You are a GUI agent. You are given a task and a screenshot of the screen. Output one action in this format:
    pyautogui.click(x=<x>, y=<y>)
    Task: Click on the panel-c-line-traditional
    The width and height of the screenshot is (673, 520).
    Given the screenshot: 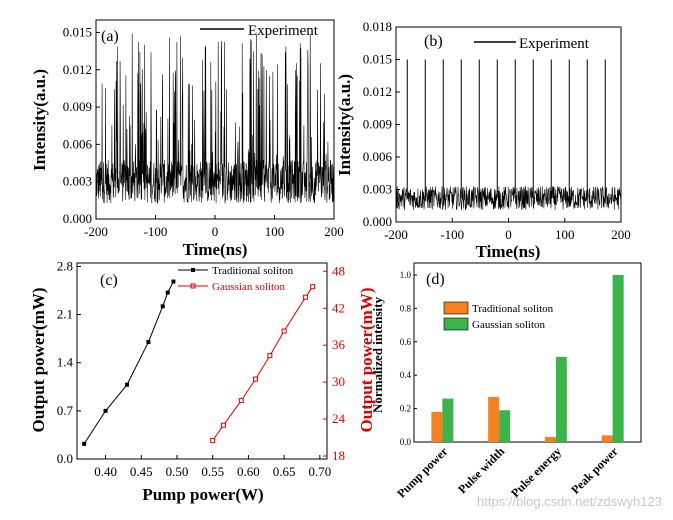 What is the action you would take?
    pyautogui.click(x=128, y=363)
    